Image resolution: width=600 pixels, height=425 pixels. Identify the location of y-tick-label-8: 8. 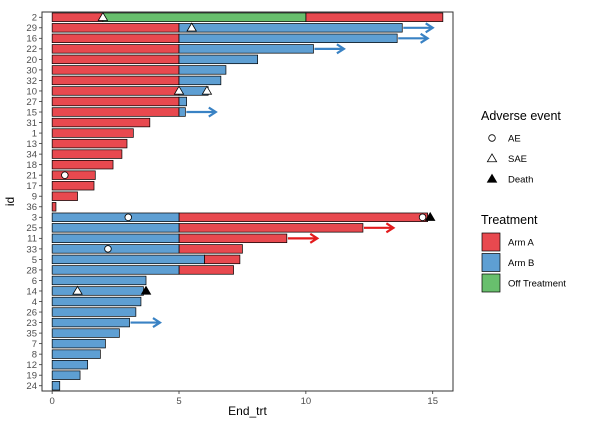
(34, 355).